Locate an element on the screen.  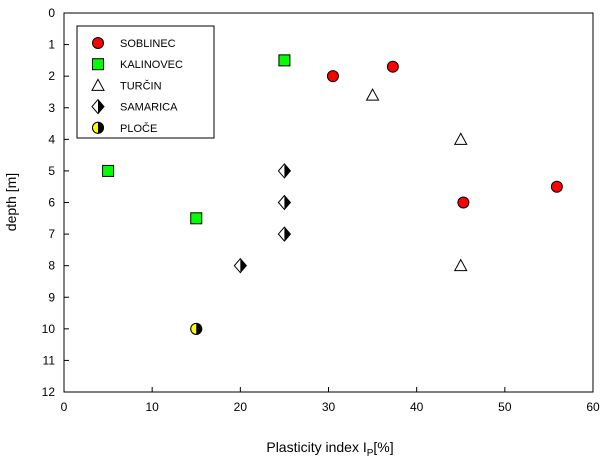
legend-label: SOBLINEC is located at coordinates (148, 44).